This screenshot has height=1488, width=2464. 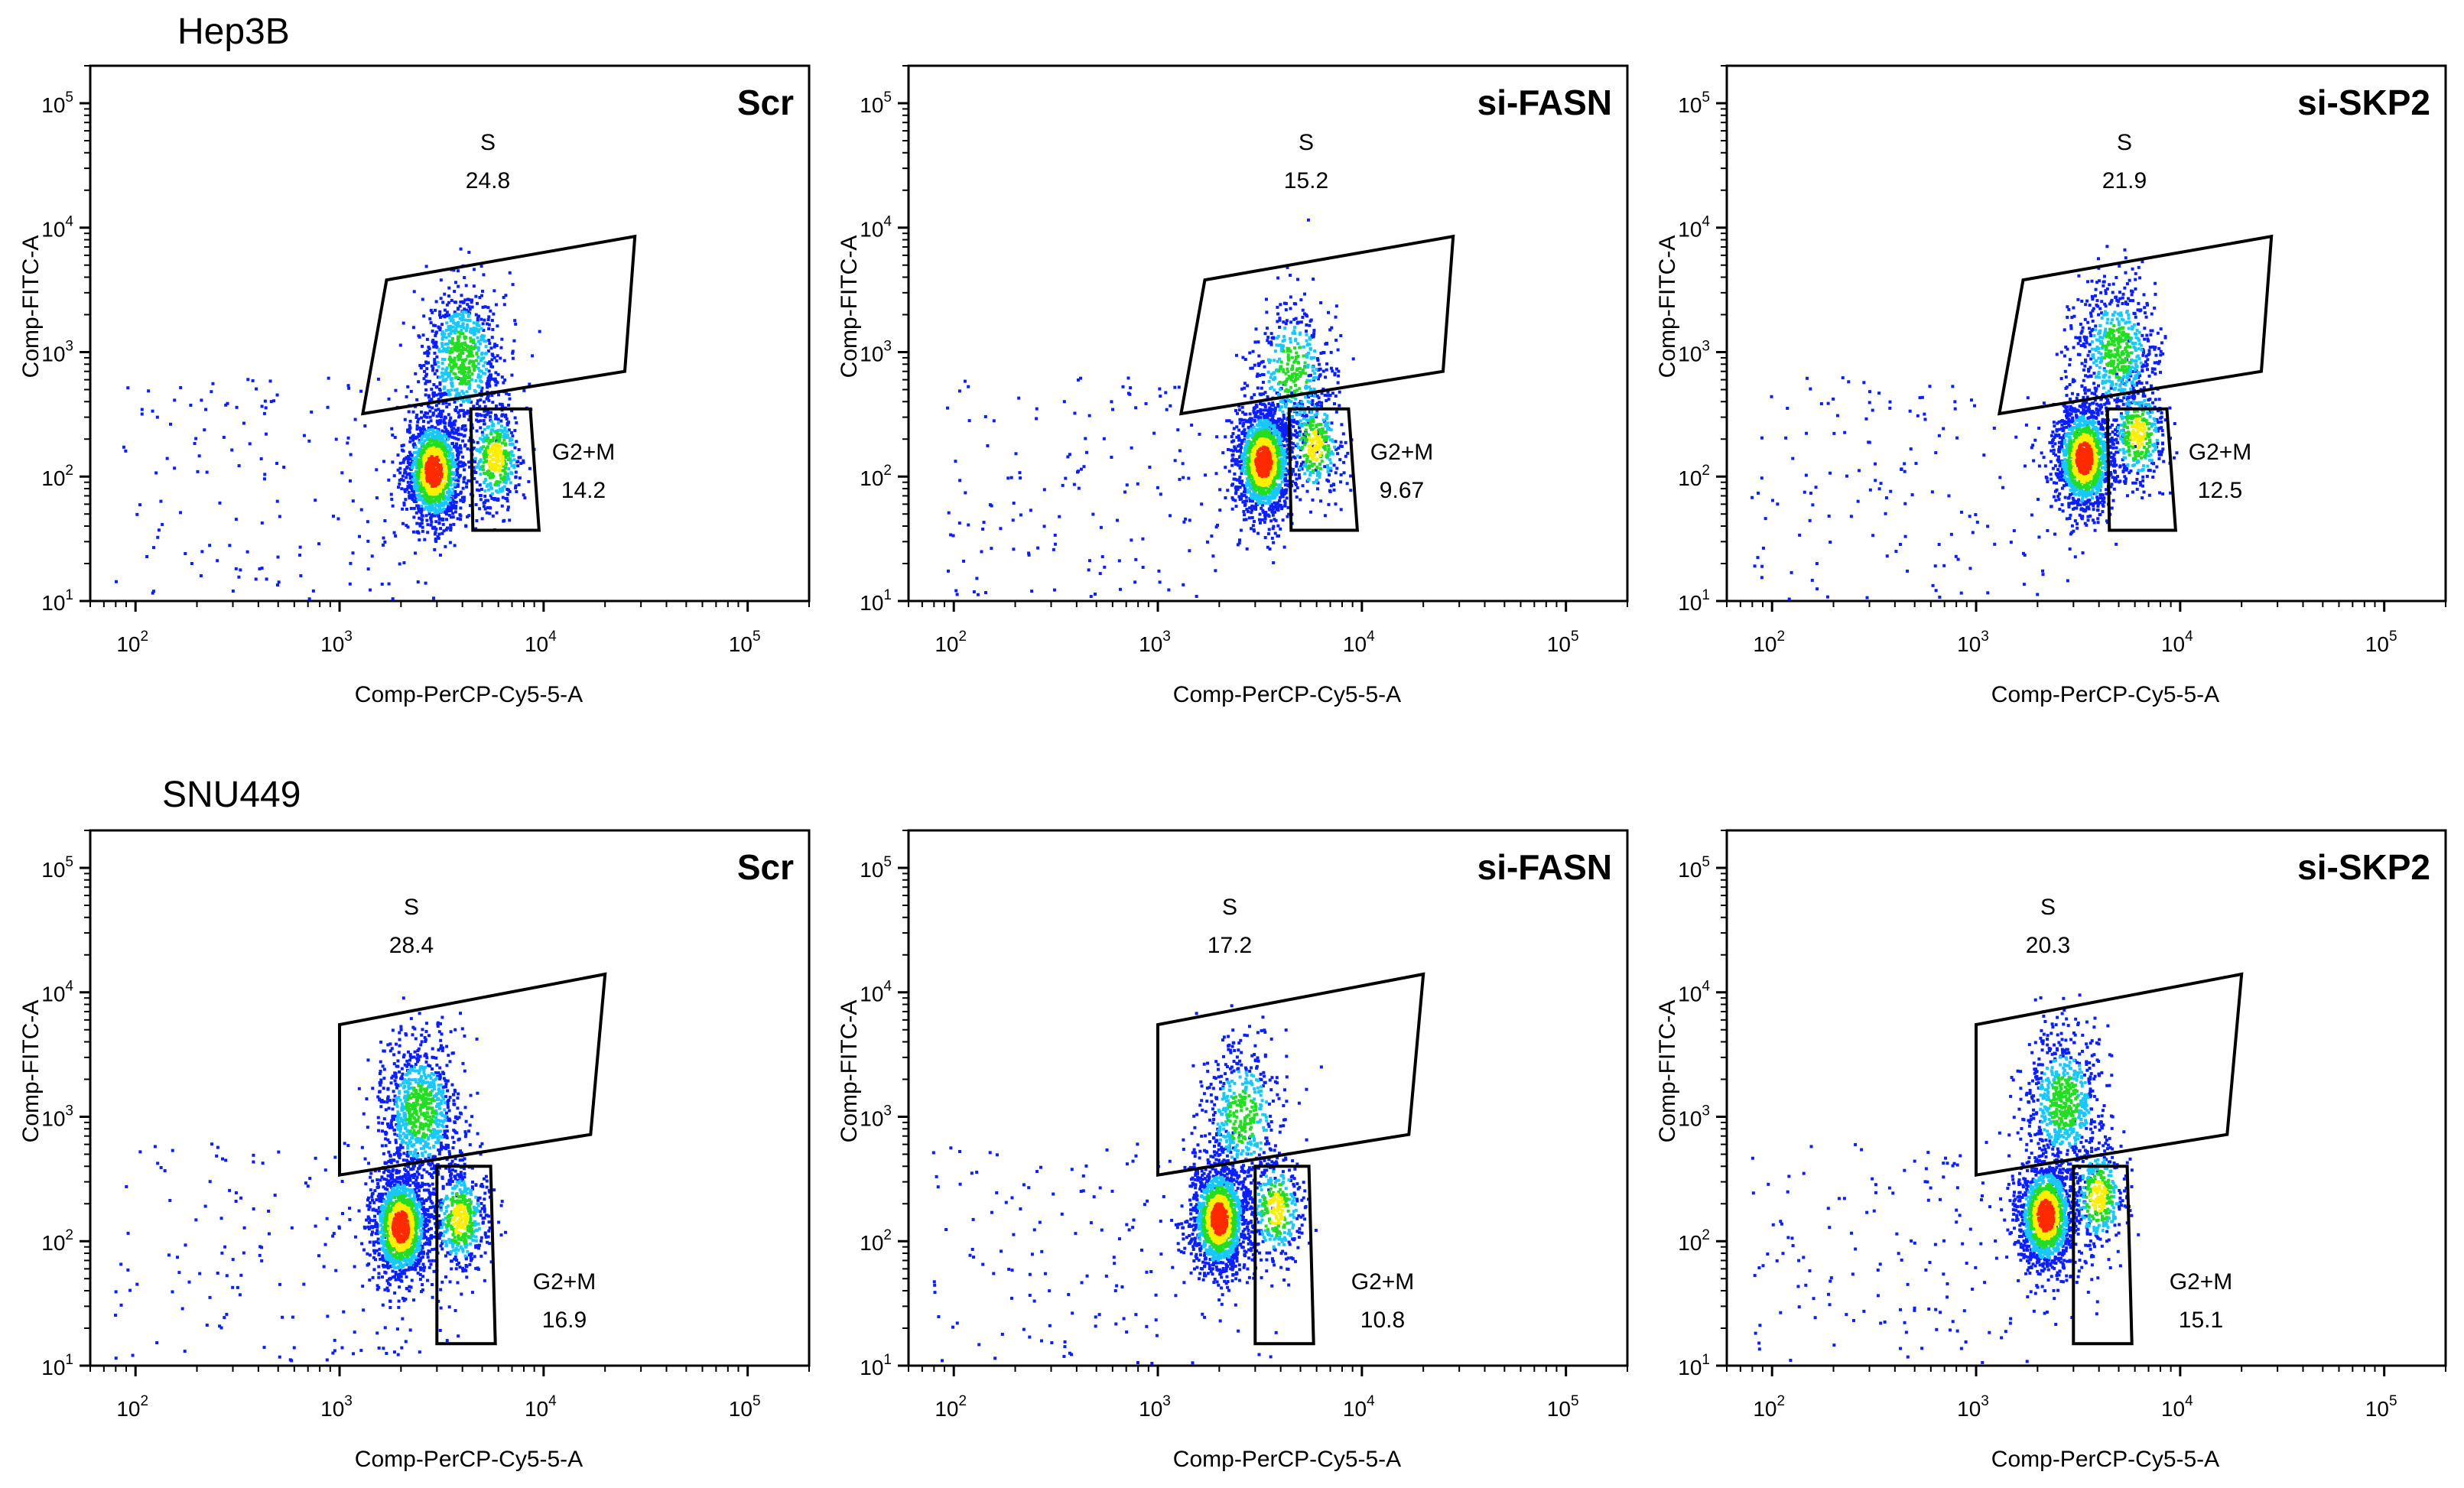 I want to click on gate-label-g2m: G2+M, so click(x=584, y=453).